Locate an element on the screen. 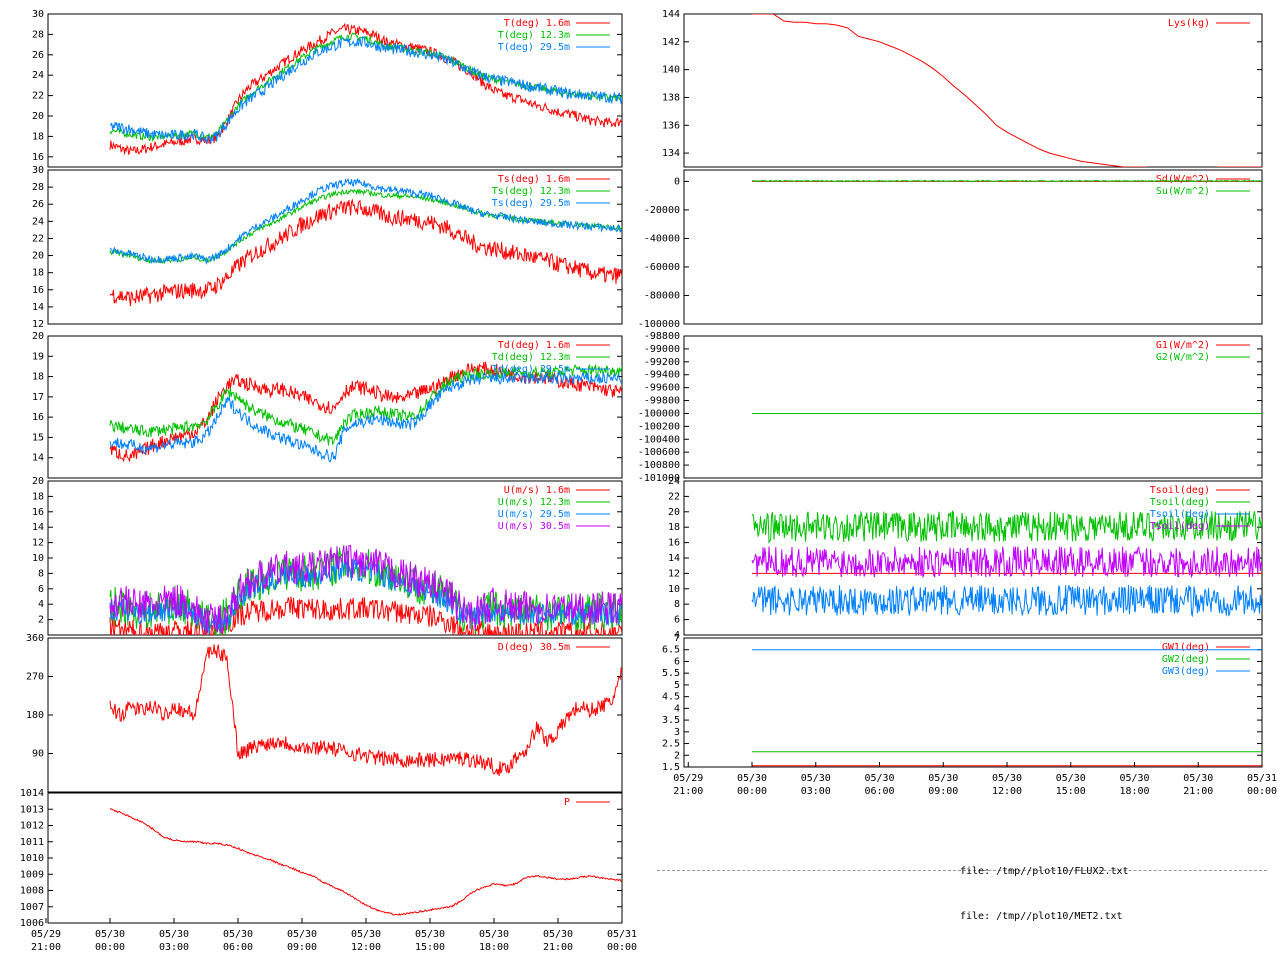  ground-heat-flux-frame is located at coordinates (973, 407).